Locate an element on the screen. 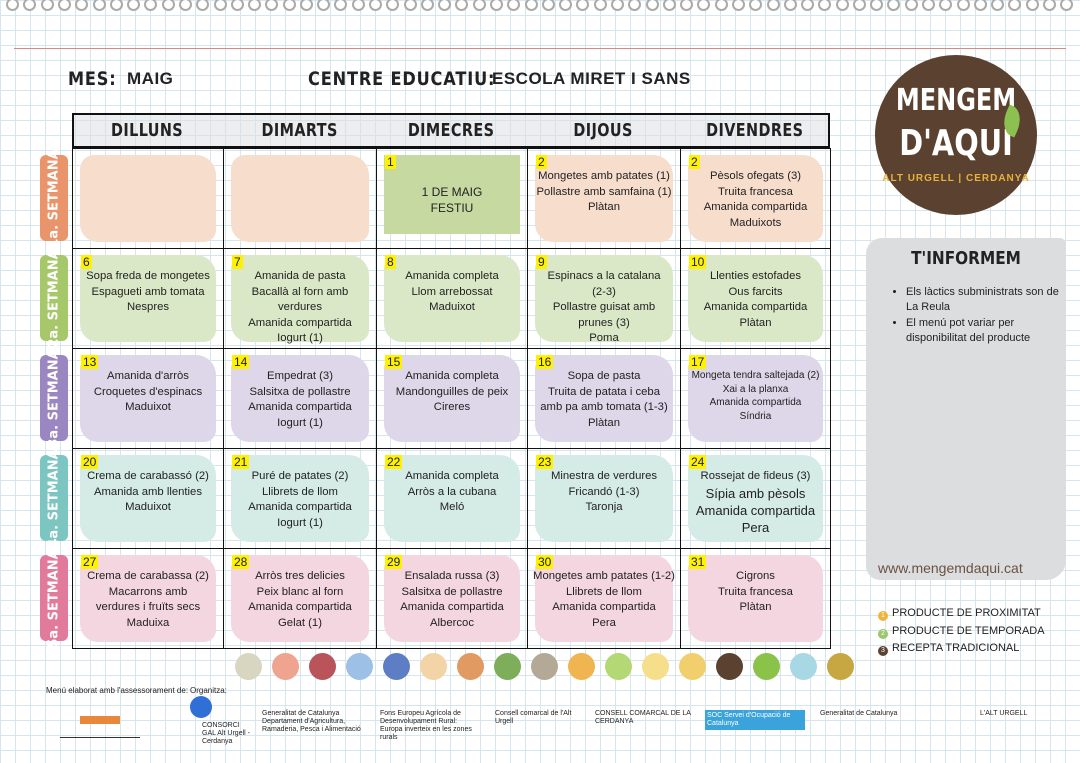 The image size is (1080, 763). day-number: 28 is located at coordinates (241, 562).